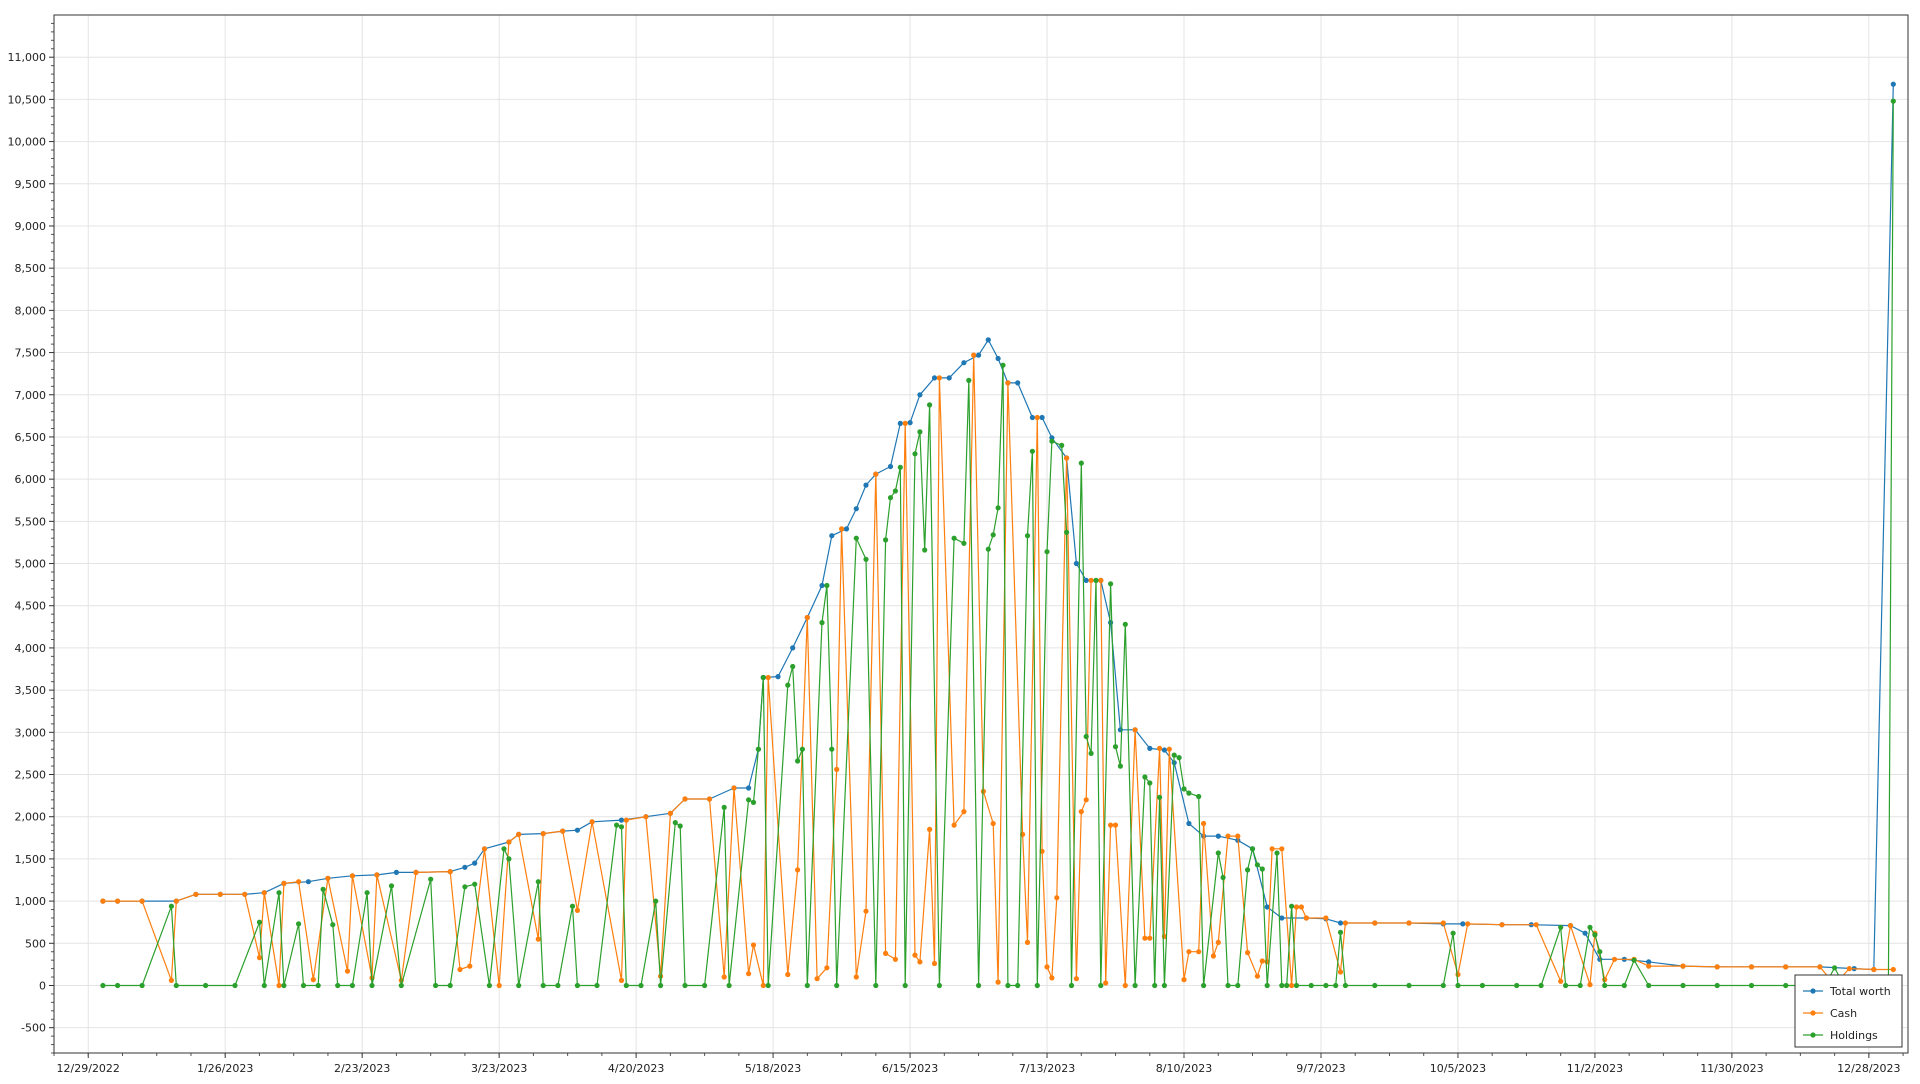  I want to click on x-tick-label: 6/15/2023, so click(910, 1068).